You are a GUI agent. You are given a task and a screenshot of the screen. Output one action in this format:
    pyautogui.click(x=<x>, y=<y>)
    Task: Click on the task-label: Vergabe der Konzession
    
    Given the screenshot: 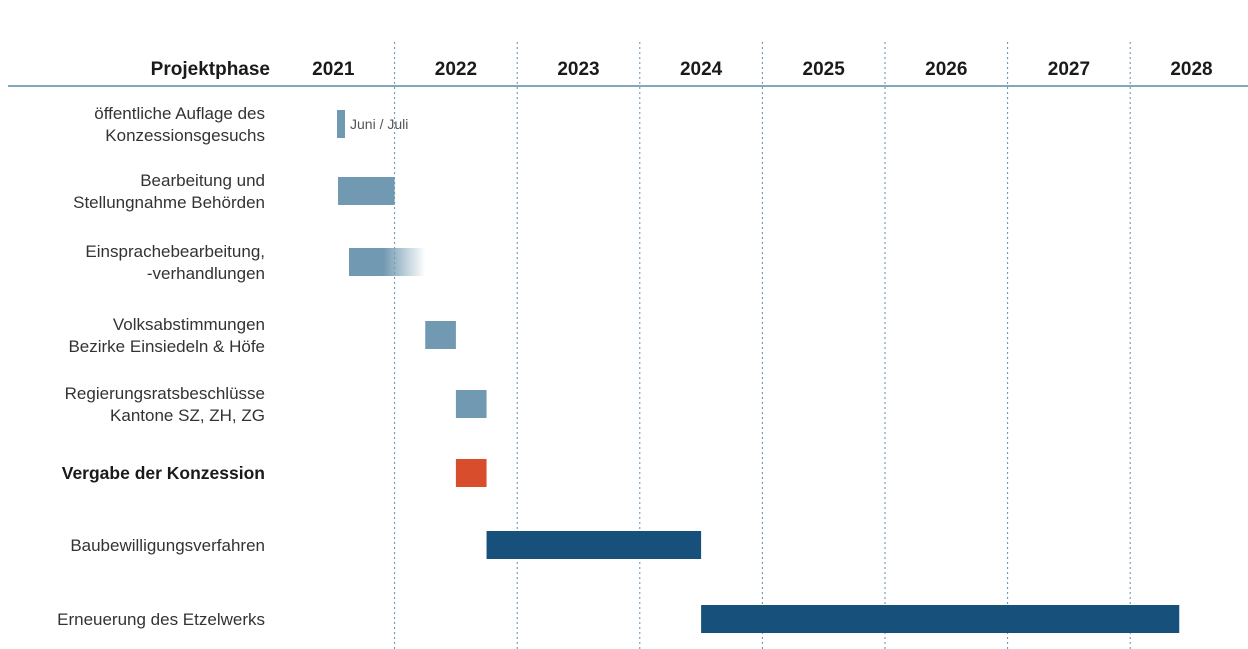 What is the action you would take?
    pyautogui.click(x=163, y=473)
    